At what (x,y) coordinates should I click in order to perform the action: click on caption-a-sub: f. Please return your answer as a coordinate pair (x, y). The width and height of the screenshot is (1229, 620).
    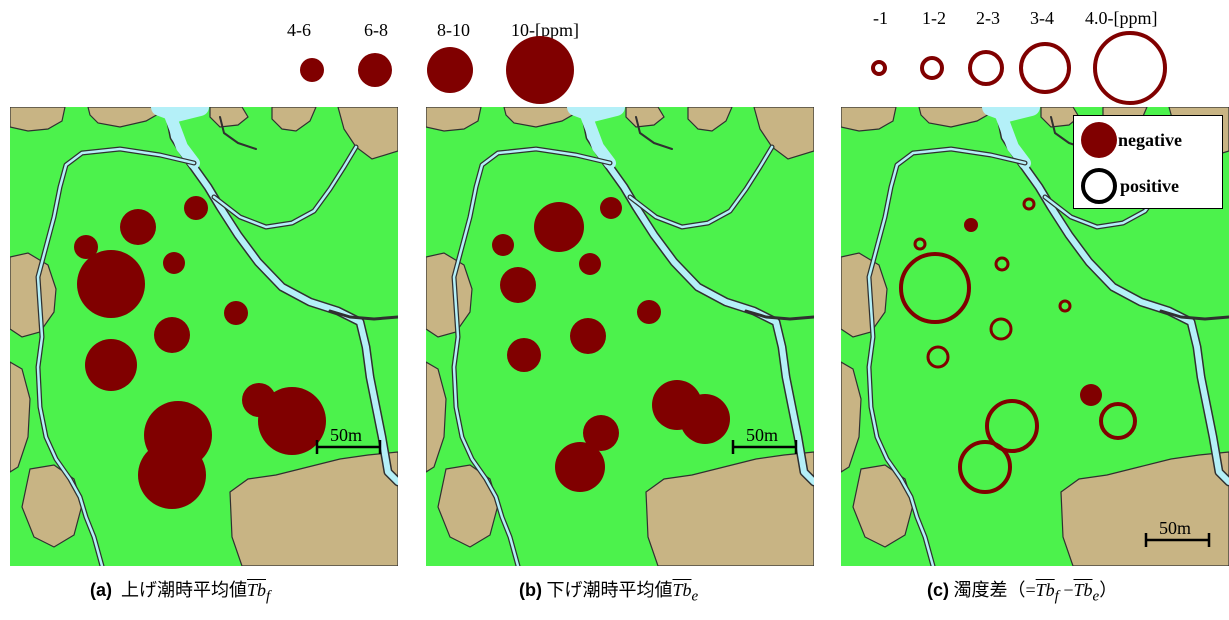
    Looking at the image, I should click on (268, 596).